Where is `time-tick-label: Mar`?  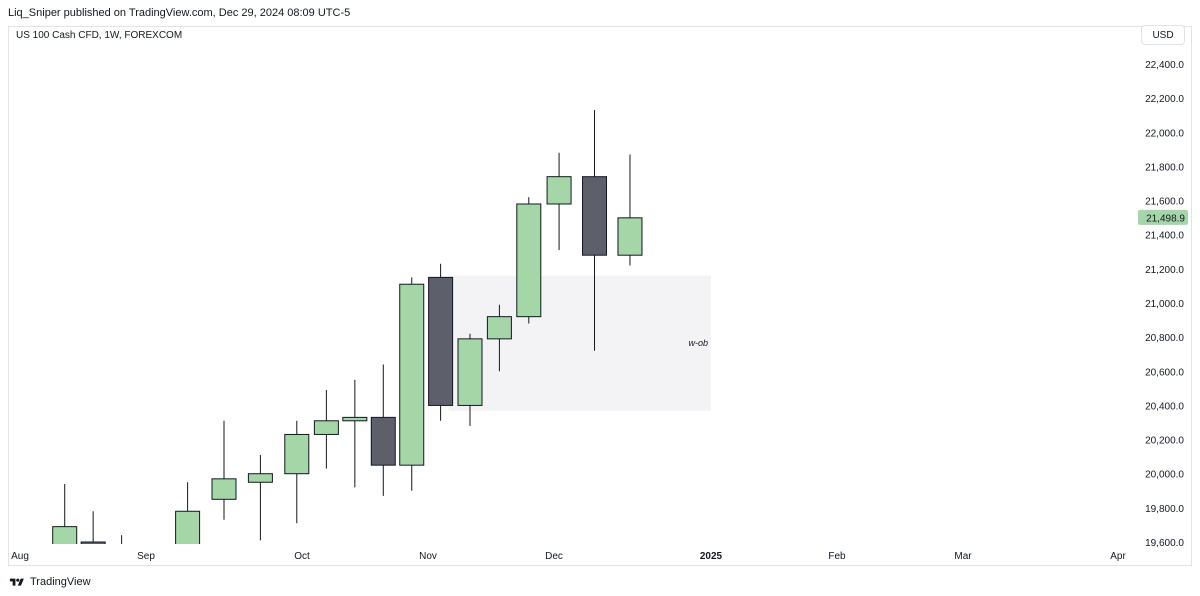
time-tick-label: Mar is located at coordinates (963, 556).